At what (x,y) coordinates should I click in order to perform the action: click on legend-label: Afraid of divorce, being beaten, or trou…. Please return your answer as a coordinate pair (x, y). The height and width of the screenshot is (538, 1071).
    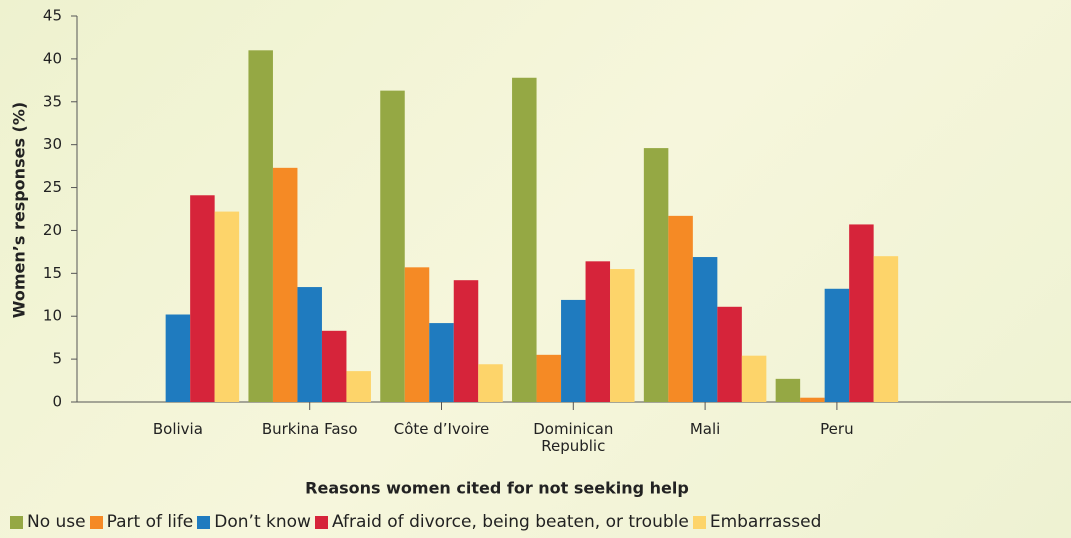
    Looking at the image, I should click on (510, 522).